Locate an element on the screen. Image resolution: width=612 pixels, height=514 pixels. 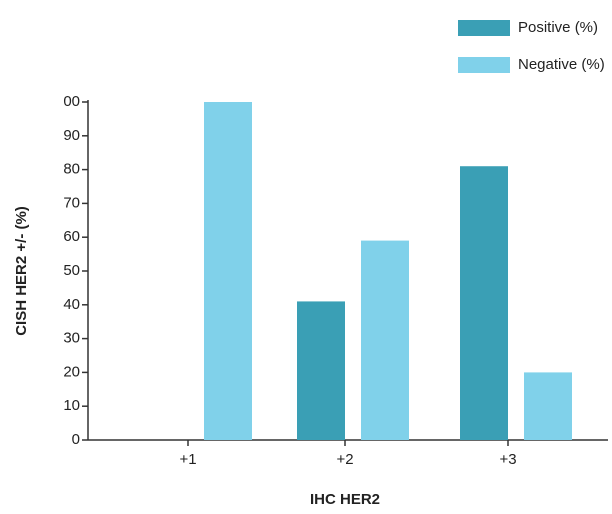
y-tick-label: 70 is located at coordinates (71, 202).